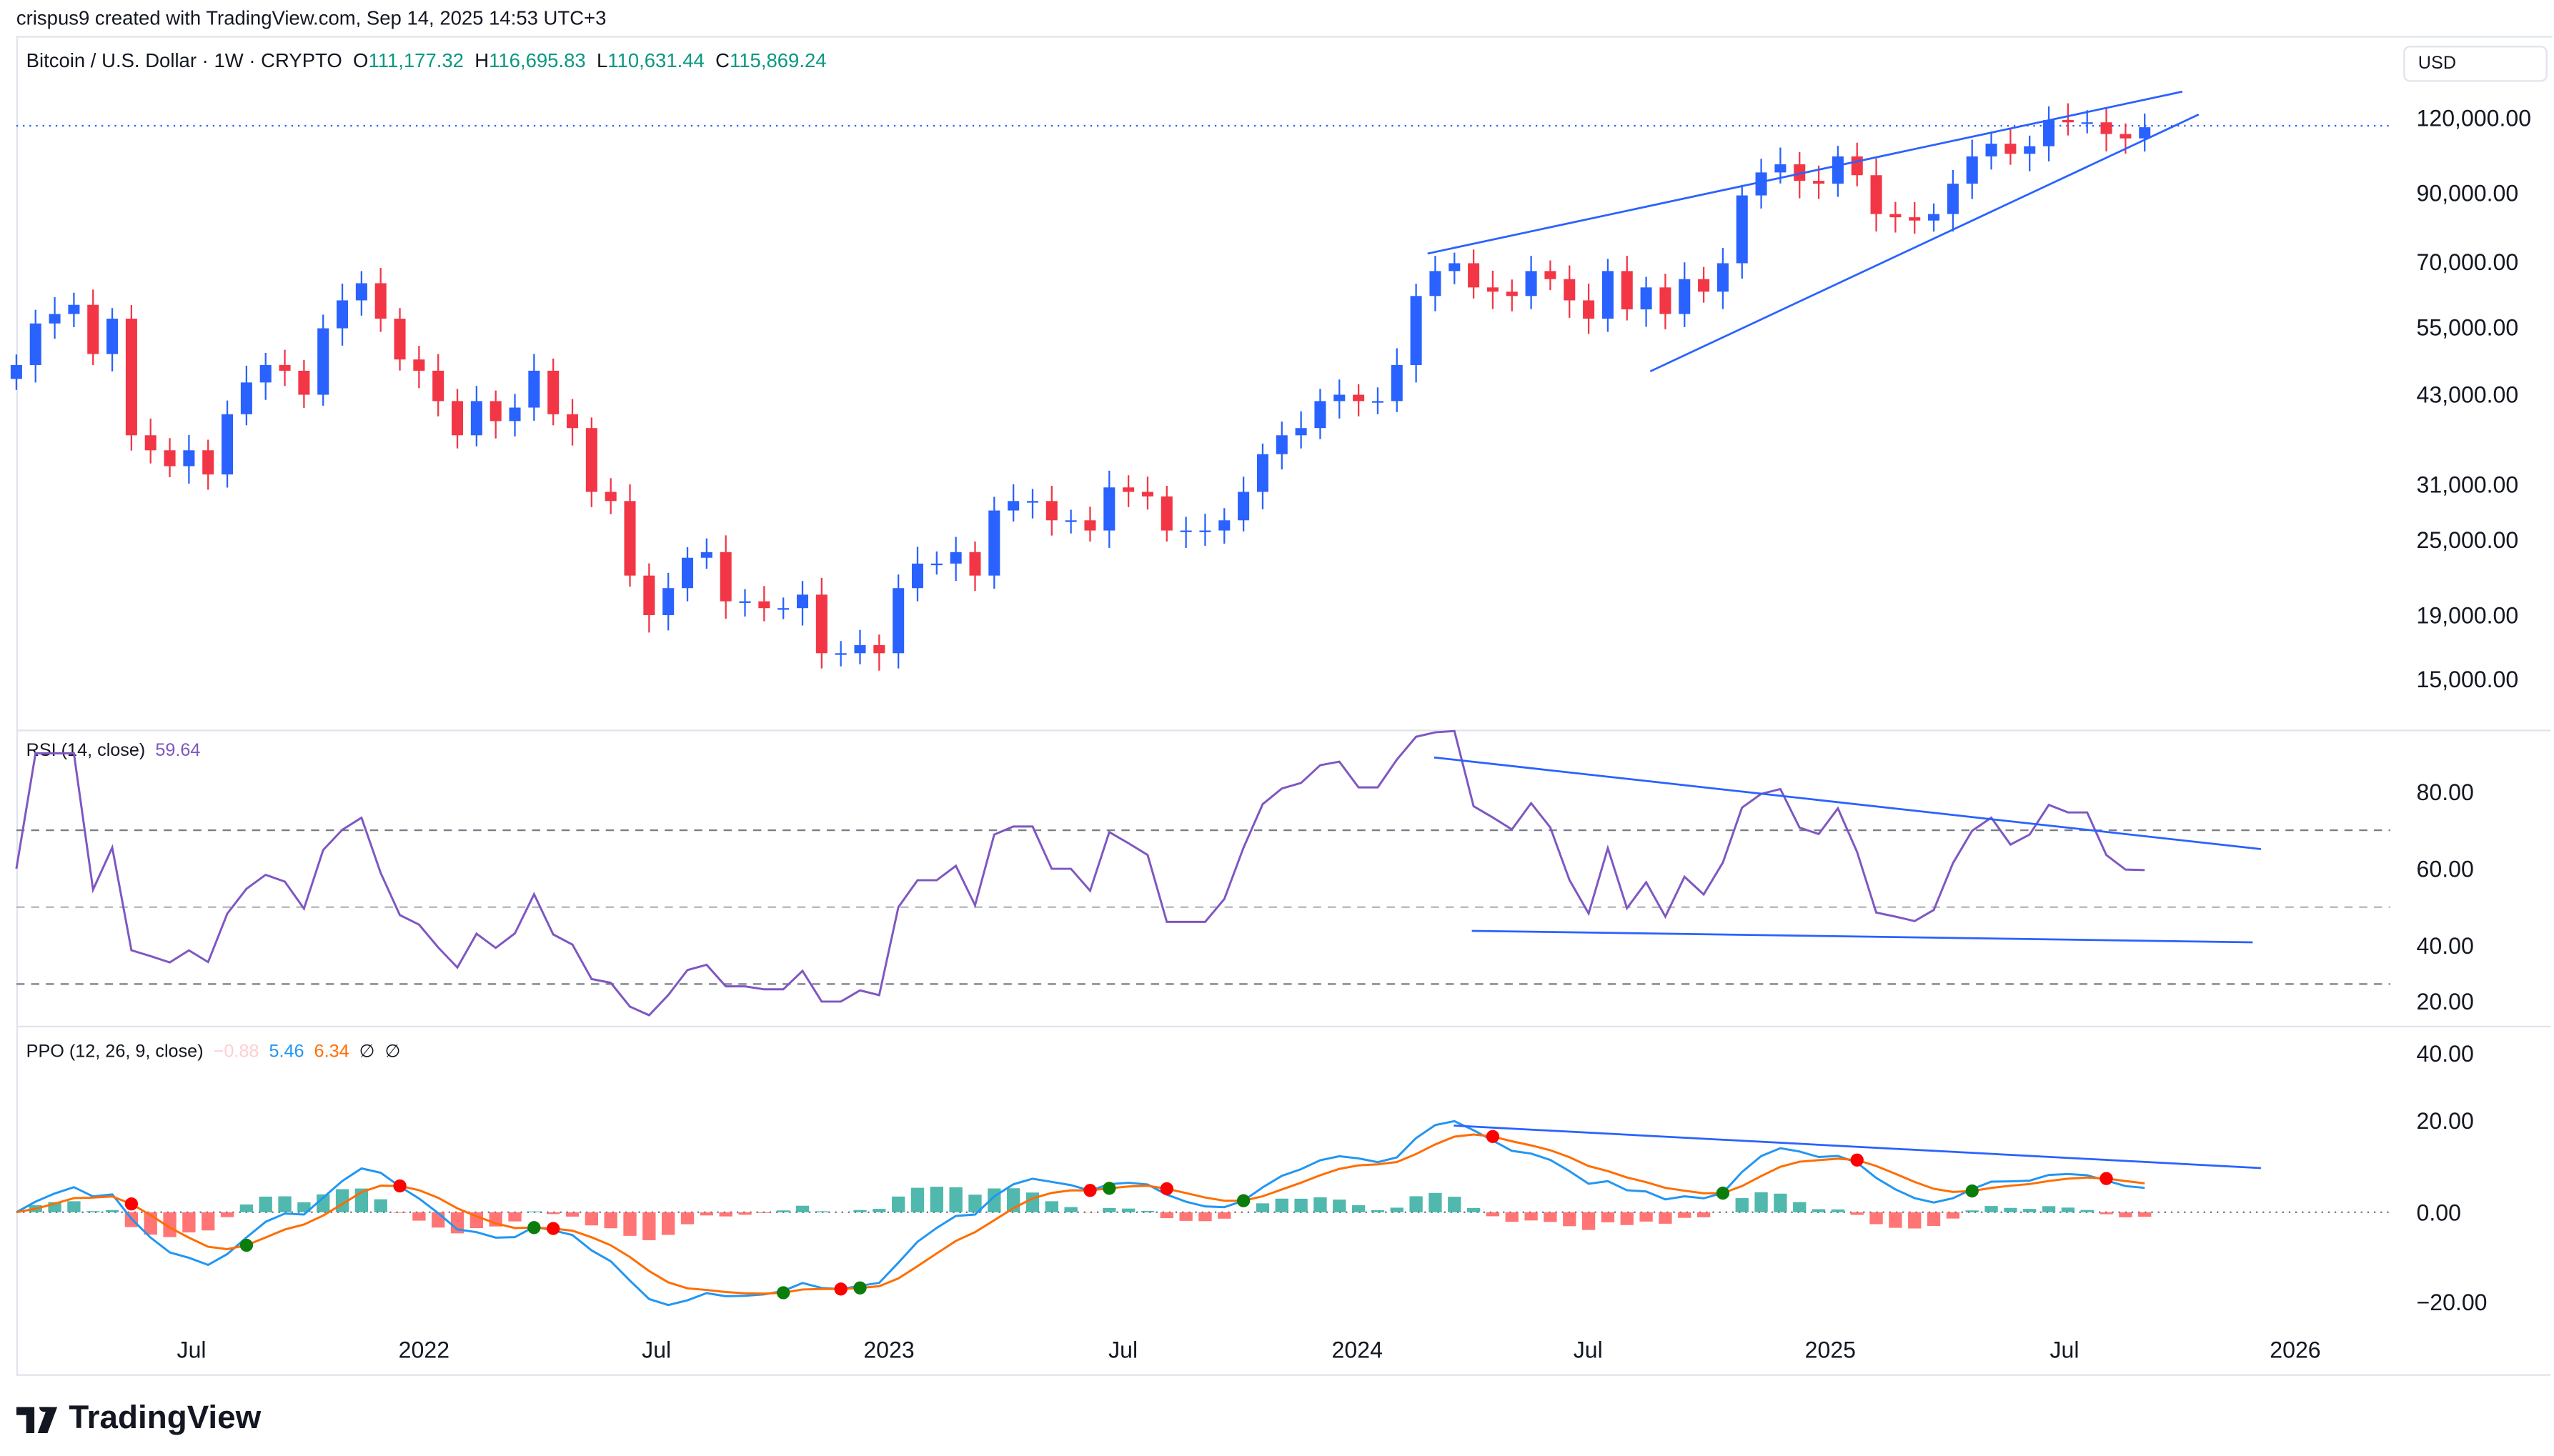  Describe the element at coordinates (111, 60) in the screenshot. I see `symbol-name: Bitcoin / U.S. Dollar` at that location.